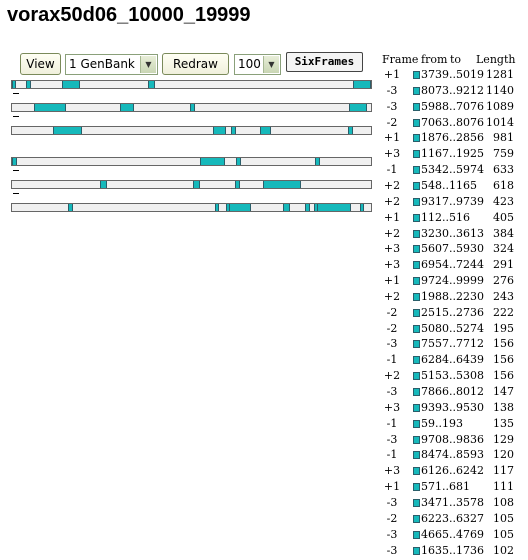  Describe the element at coordinates (452, 122) in the screenshot. I see `range-link: 7063..8076` at that location.